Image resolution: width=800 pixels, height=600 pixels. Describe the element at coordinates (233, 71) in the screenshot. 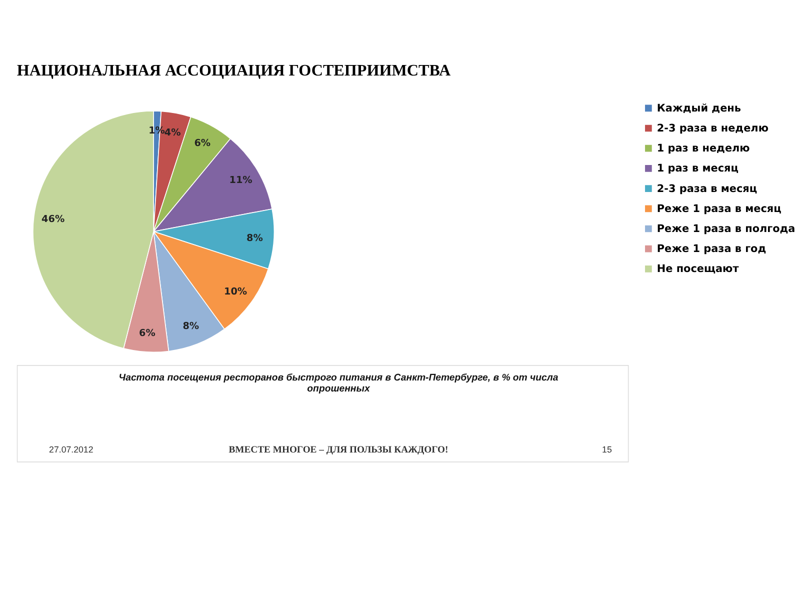

I see `chart-title: НАЦИОНАЛЬНАЯ АССОЦИАЦИЯ ГОСТЕПРИИМСТВА` at that location.